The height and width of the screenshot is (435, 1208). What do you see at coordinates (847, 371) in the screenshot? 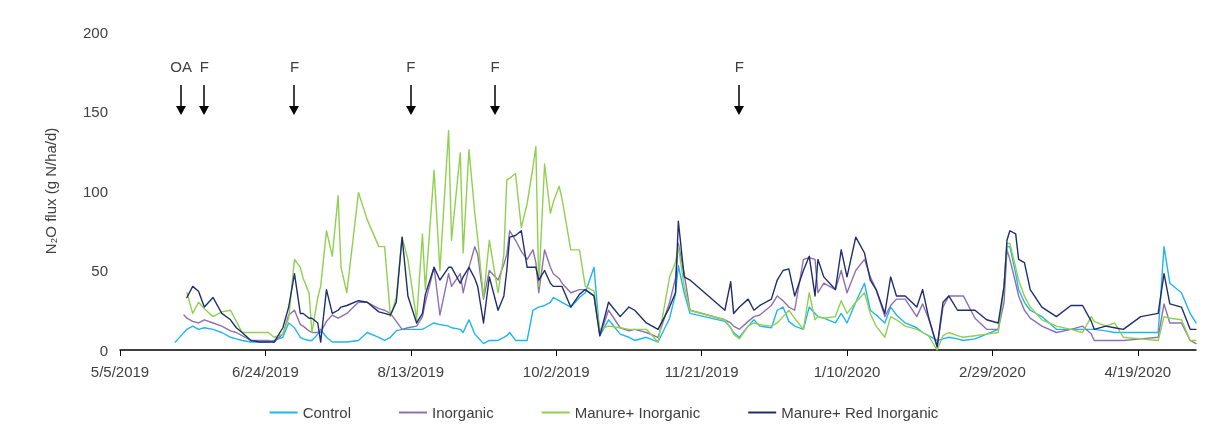
I see `x-tick-label: 1/10/2020` at bounding box center [847, 371].